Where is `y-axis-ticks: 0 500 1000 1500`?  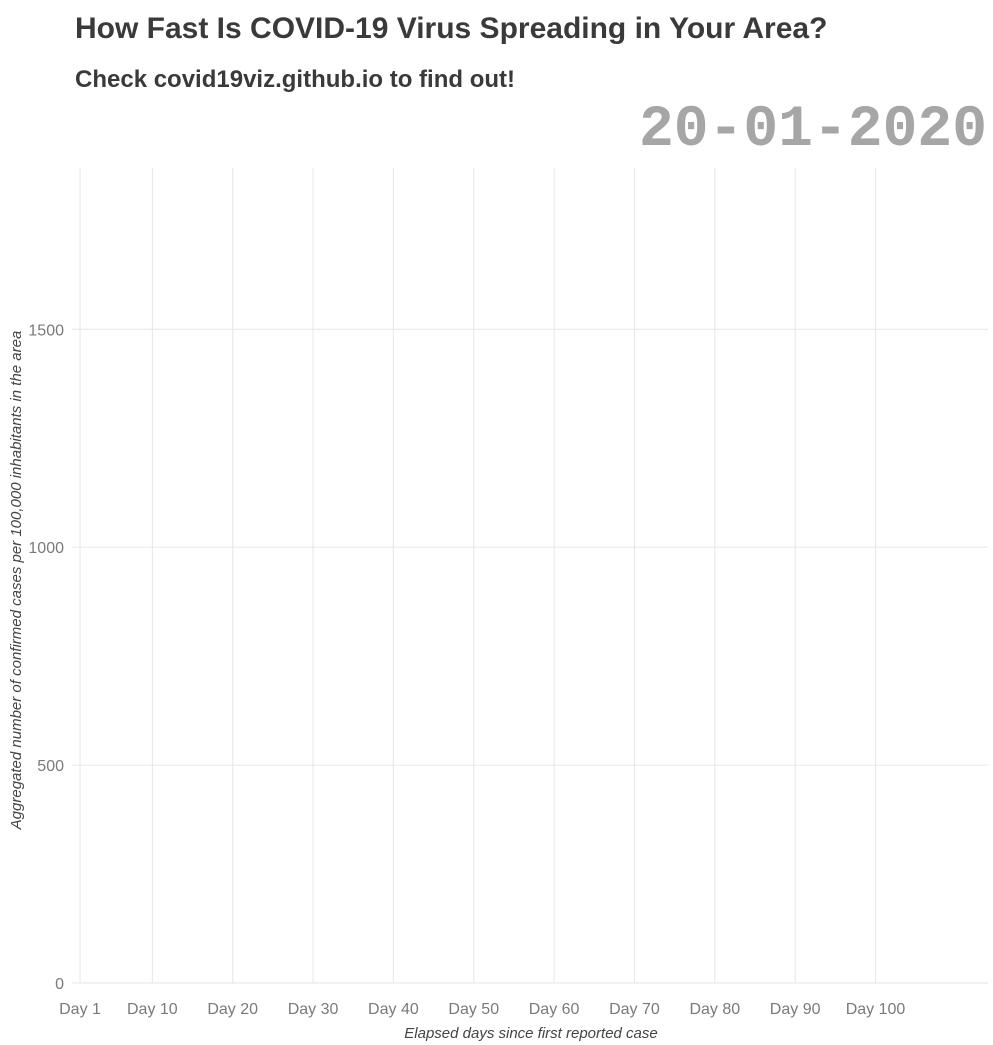
y-axis-ticks: 0 500 1000 1500 is located at coordinates (46, 657).